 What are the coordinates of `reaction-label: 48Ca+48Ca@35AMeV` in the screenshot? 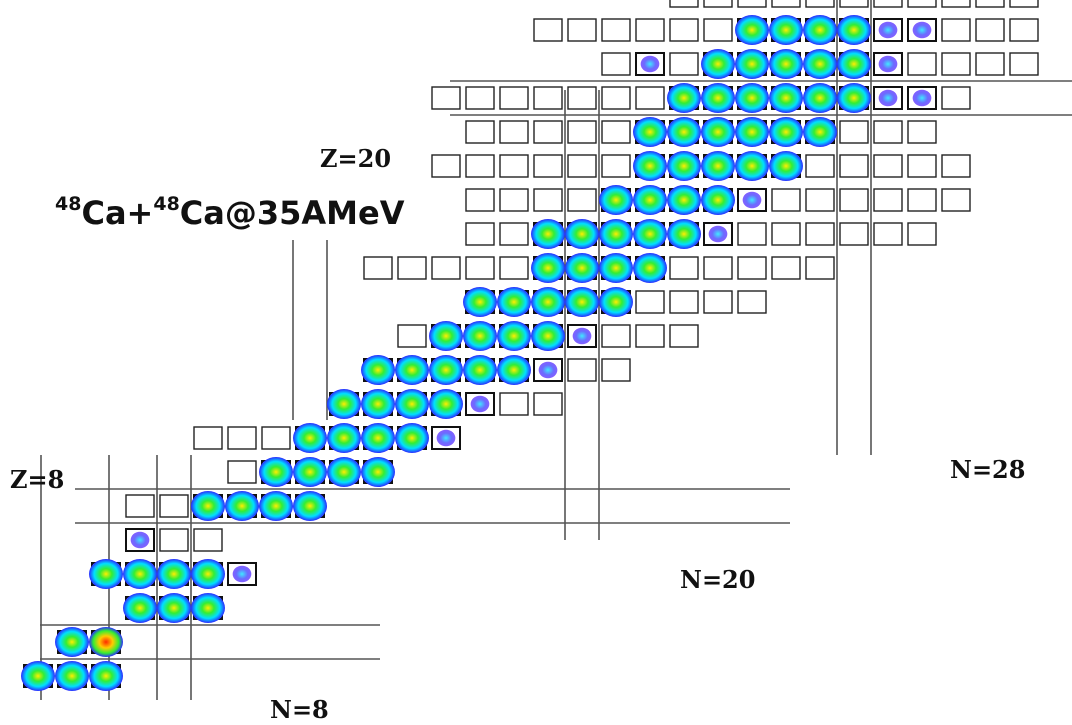 It's located at (230, 212).